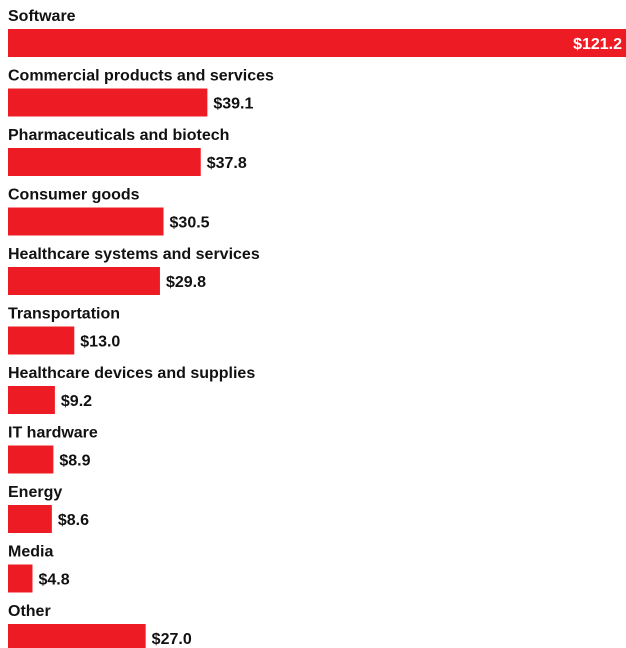 The height and width of the screenshot is (648, 626). Describe the element at coordinates (76, 401) in the screenshot. I see `value-label: $9.2` at that location.